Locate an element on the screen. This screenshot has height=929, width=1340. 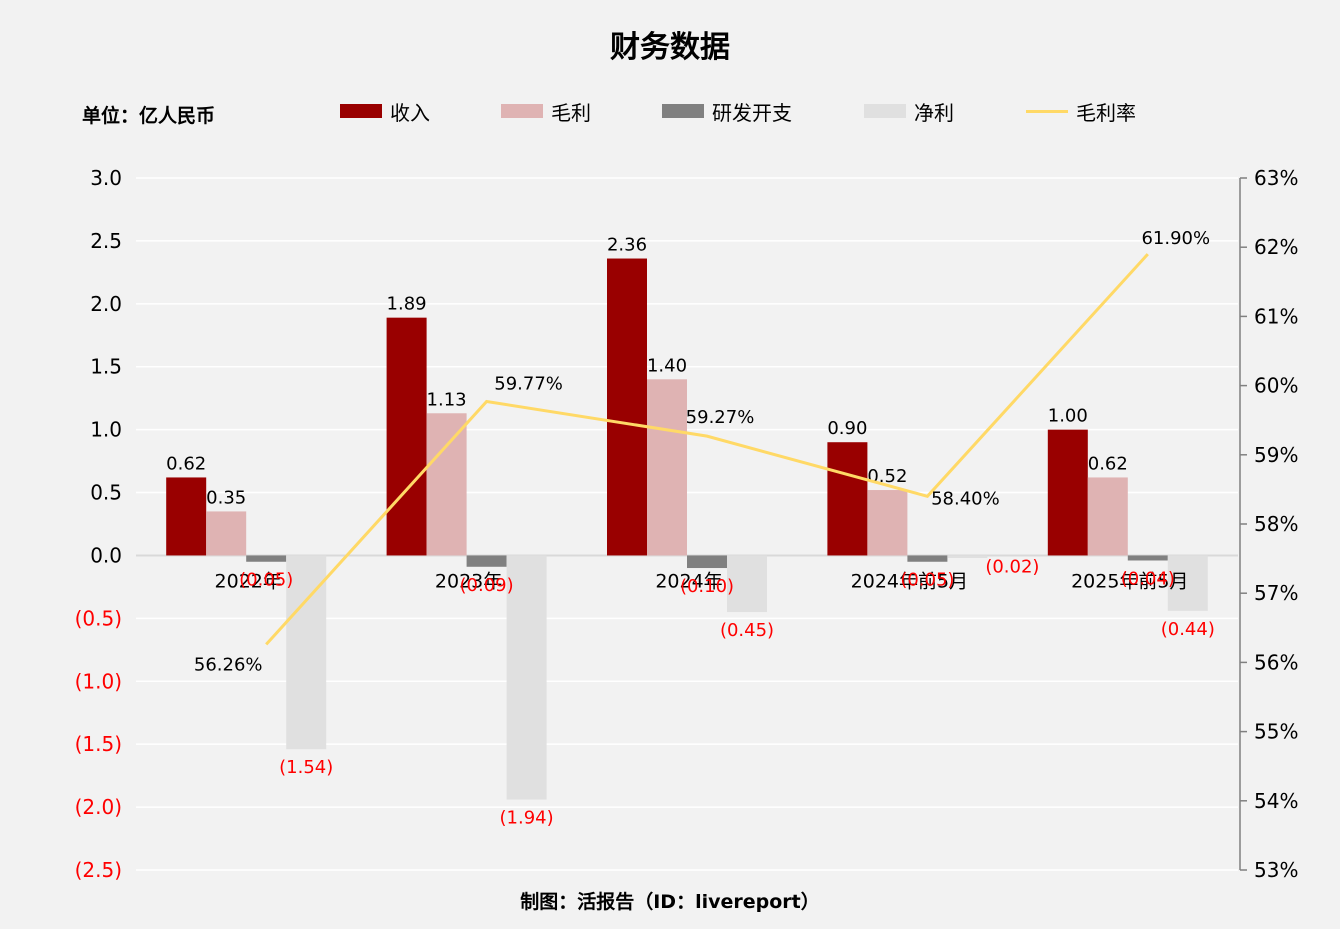
bar-data-label: (1.94) is located at coordinates (527, 818).